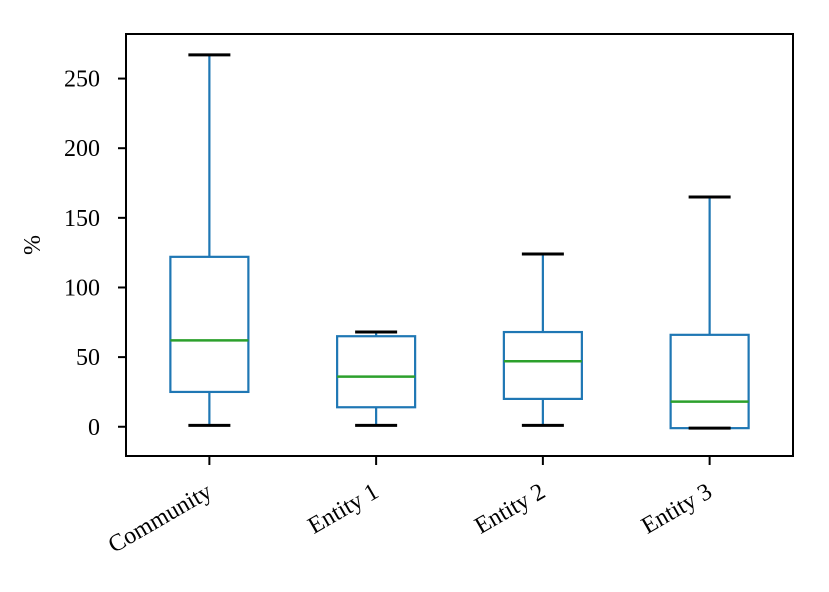  I want to click on x-tick-label-community: Community, so click(160, 519).